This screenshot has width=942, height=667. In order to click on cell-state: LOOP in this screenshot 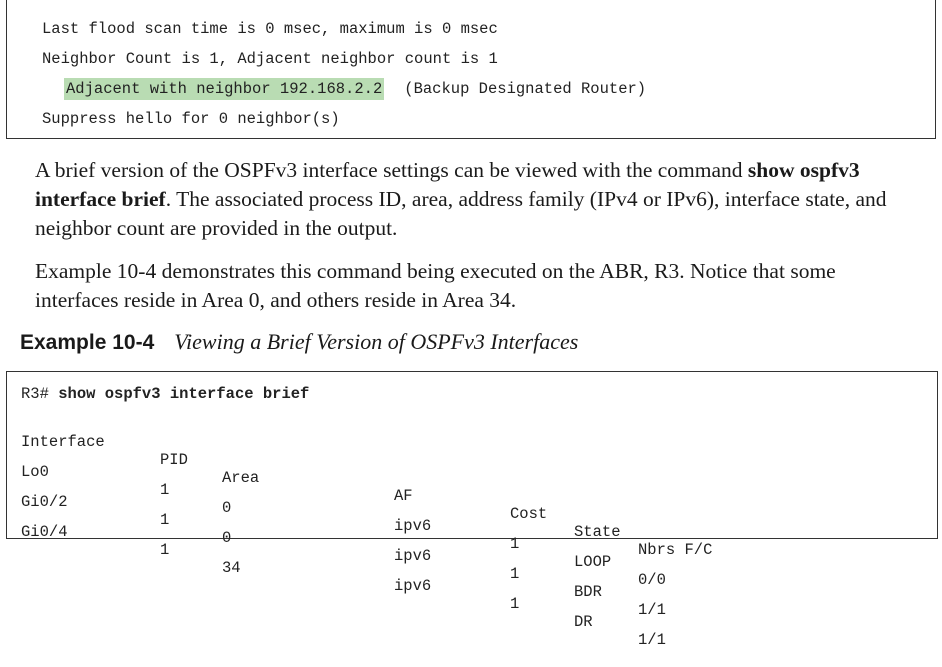, I will do `click(593, 562)`.